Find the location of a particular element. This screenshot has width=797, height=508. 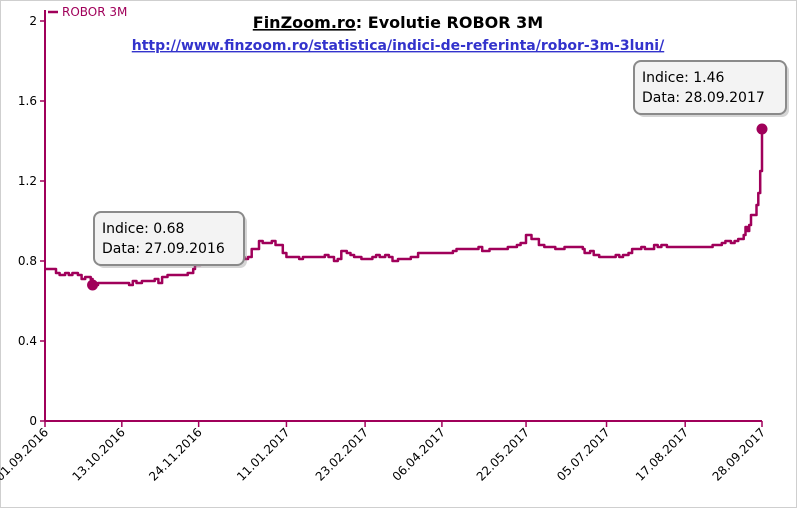

tooltip-min: Indice: 0.68 Data: 27.09.2016 is located at coordinates (170, 239).